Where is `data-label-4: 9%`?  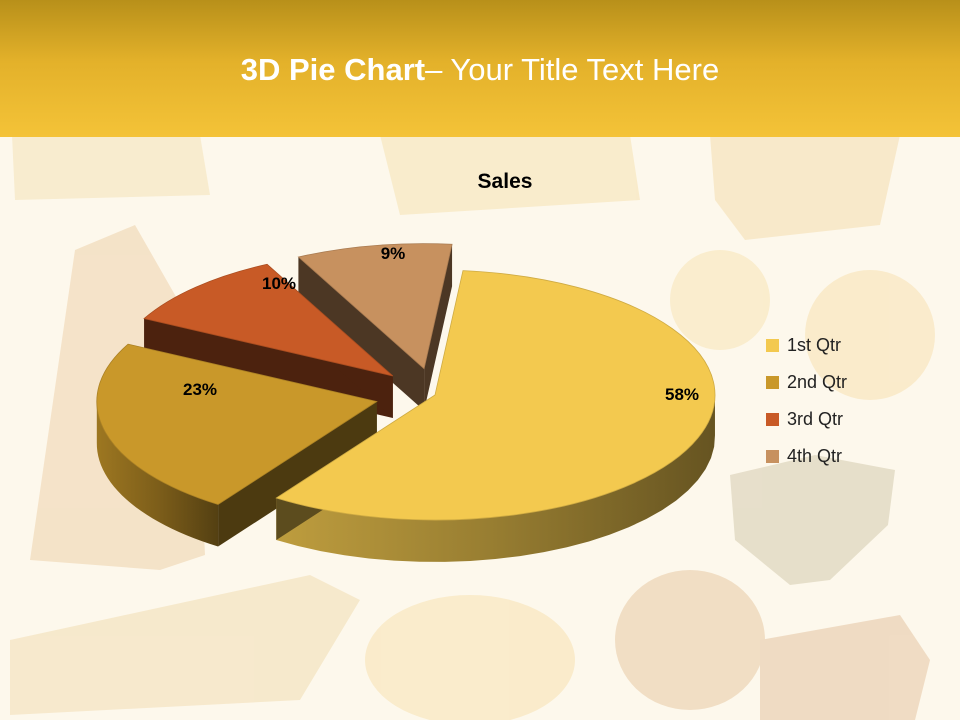 data-label-4: 9% is located at coordinates (393, 253).